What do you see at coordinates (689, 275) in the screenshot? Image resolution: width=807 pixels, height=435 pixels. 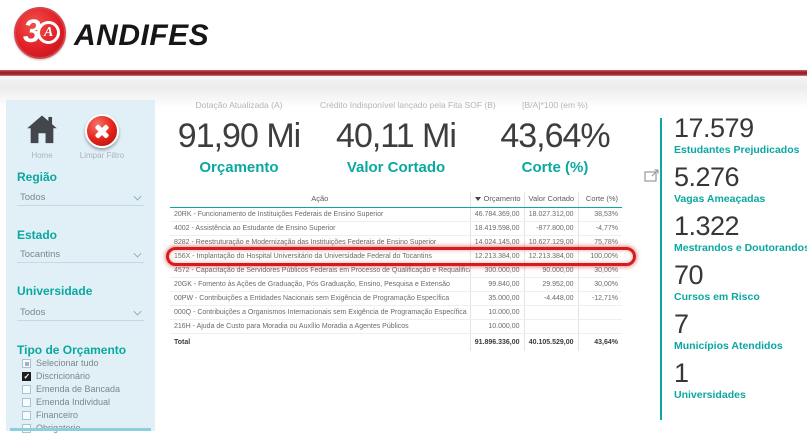 I see `stat-value: 70` at bounding box center [689, 275].